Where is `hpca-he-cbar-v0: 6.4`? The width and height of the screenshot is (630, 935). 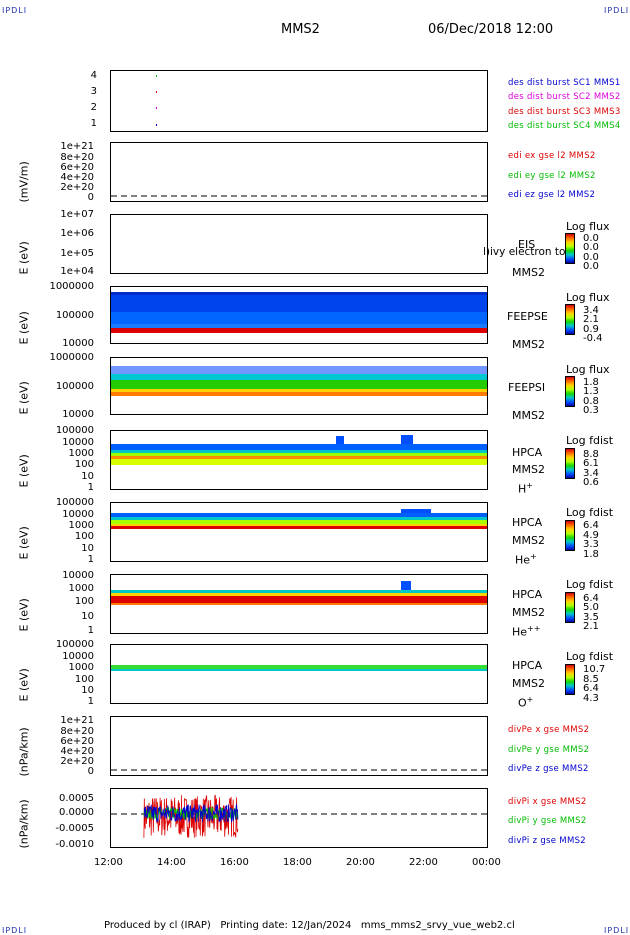 hpca-he-cbar-v0: 6.4 is located at coordinates (591, 525).